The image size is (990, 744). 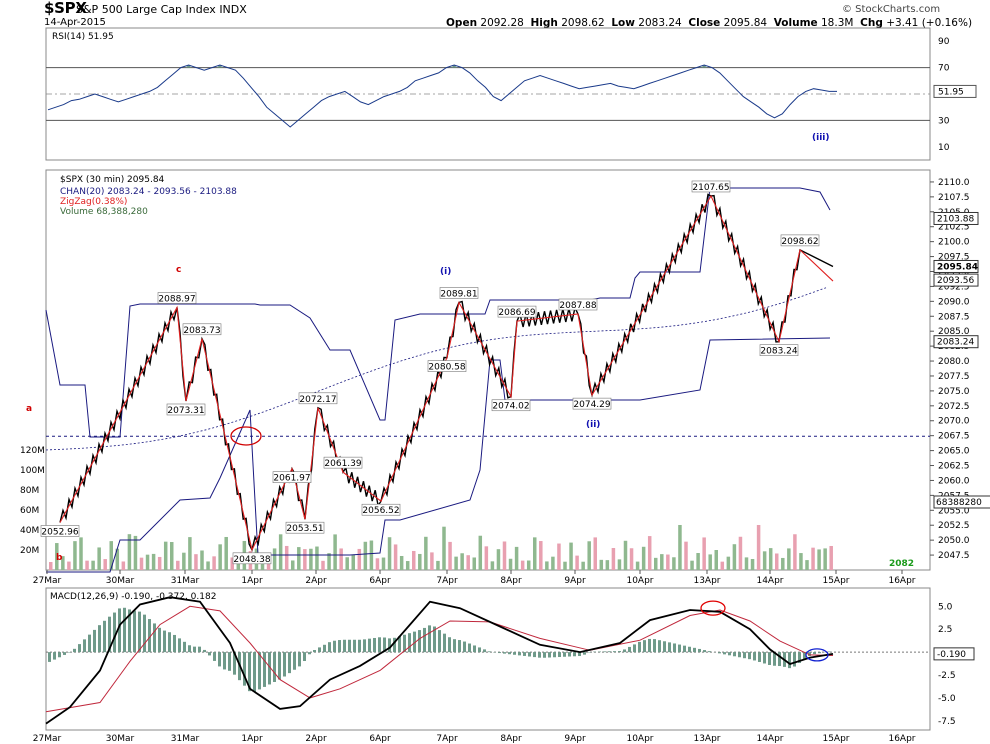 What do you see at coordinates (47, 739) in the screenshot?
I see `macd-x-tick-label: 27Mar` at bounding box center [47, 739].